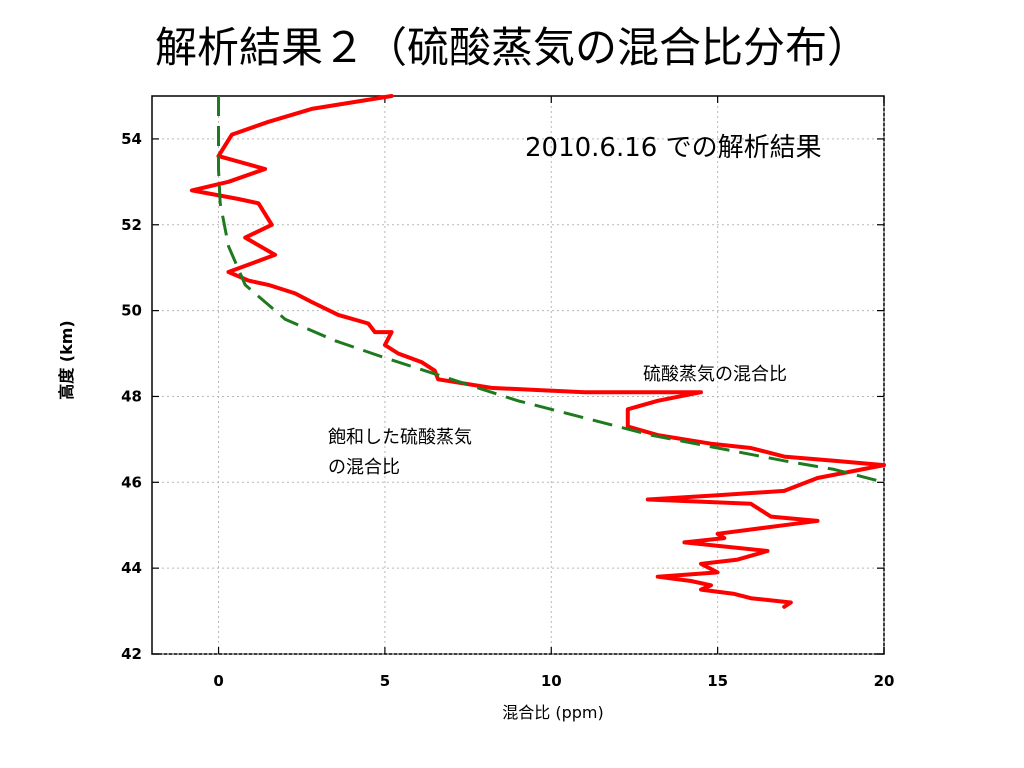 The width and height of the screenshot is (1024, 768). What do you see at coordinates (131, 139) in the screenshot?
I see `y-tick-label: 54` at bounding box center [131, 139].